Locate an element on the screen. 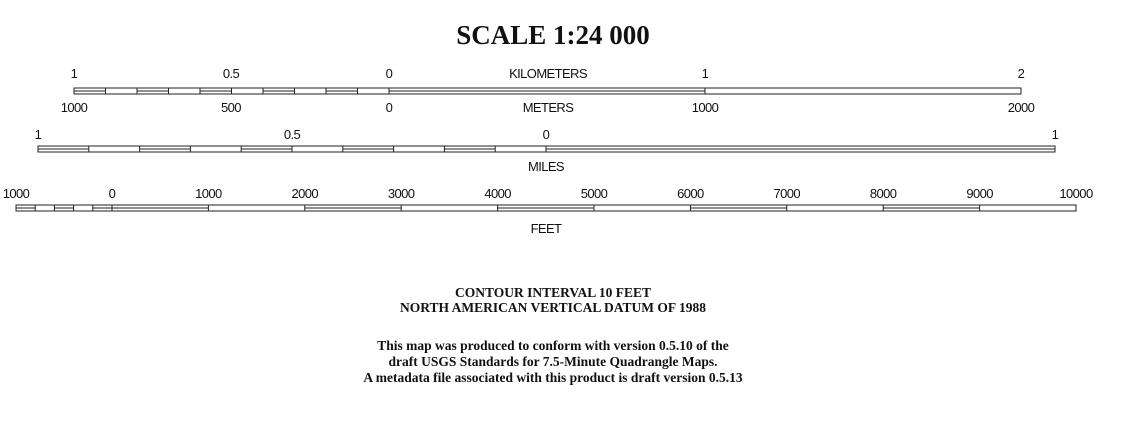 The height and width of the screenshot is (430, 1136). note: NORTH AMERICAN VERTICAL DATUM OF 1988 is located at coordinates (553, 307).